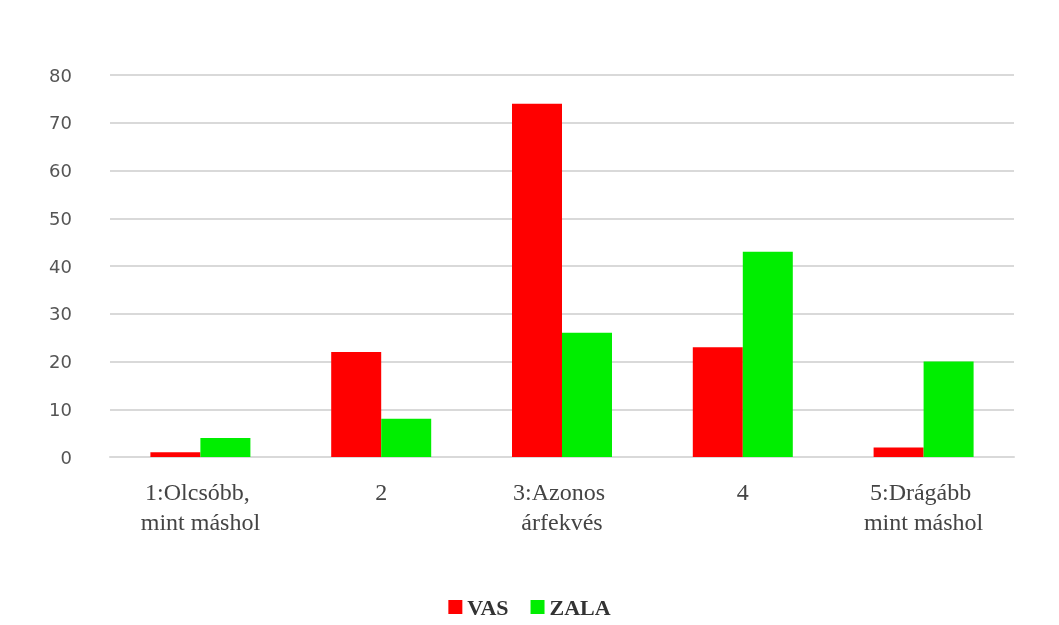 This screenshot has width=1059, height=625. Describe the element at coordinates (60, 361) in the screenshot. I see `y-tick-label: 20` at that location.